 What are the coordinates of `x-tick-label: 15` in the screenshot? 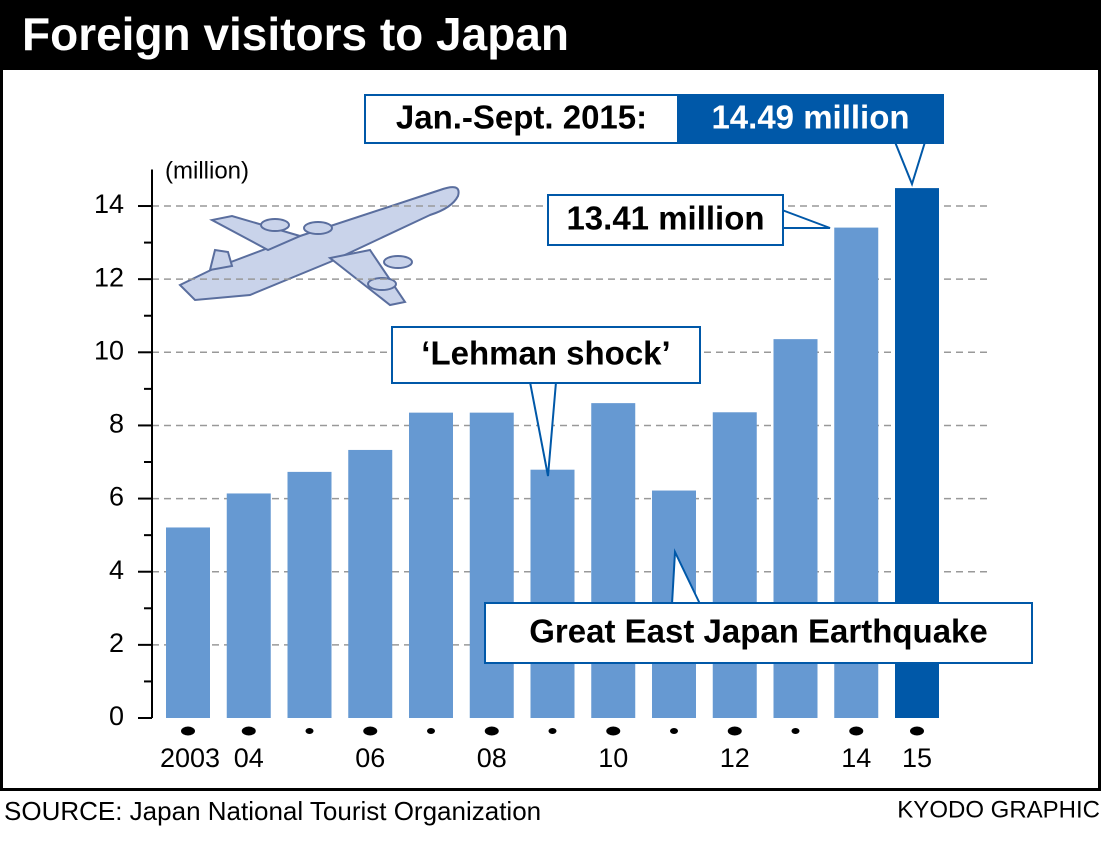 It's located at (917, 758).